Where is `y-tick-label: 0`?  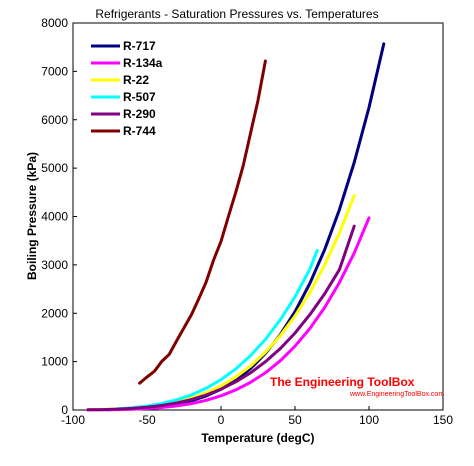
y-tick-label: 0 is located at coordinates (64, 410).